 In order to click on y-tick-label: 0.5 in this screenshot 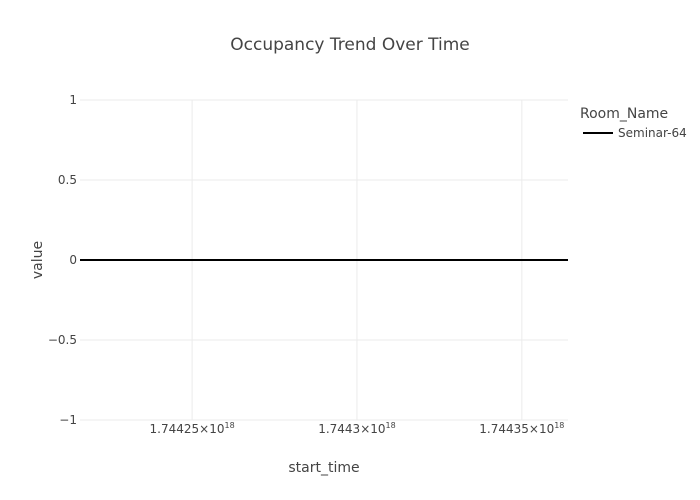, I will do `click(67, 180)`.